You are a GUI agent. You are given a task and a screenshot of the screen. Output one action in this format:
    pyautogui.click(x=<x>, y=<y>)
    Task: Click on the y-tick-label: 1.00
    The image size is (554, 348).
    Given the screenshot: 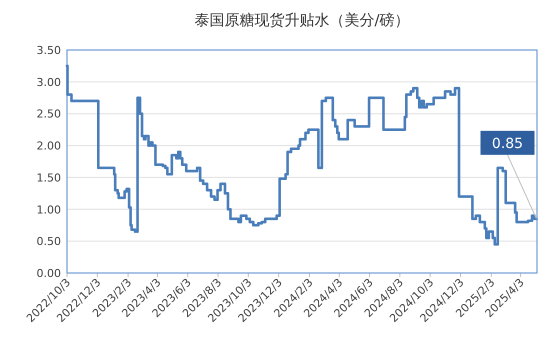 What is the action you would take?
    pyautogui.click(x=48, y=209)
    